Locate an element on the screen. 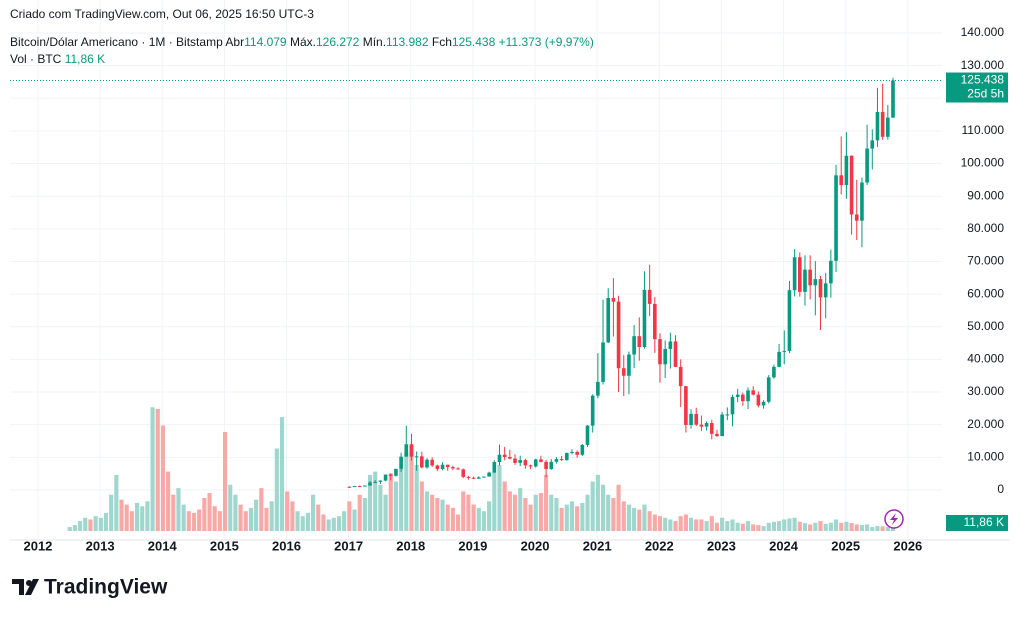 This screenshot has height=617, width=1024. last-price-label: 125.438 is located at coordinates (983, 80).